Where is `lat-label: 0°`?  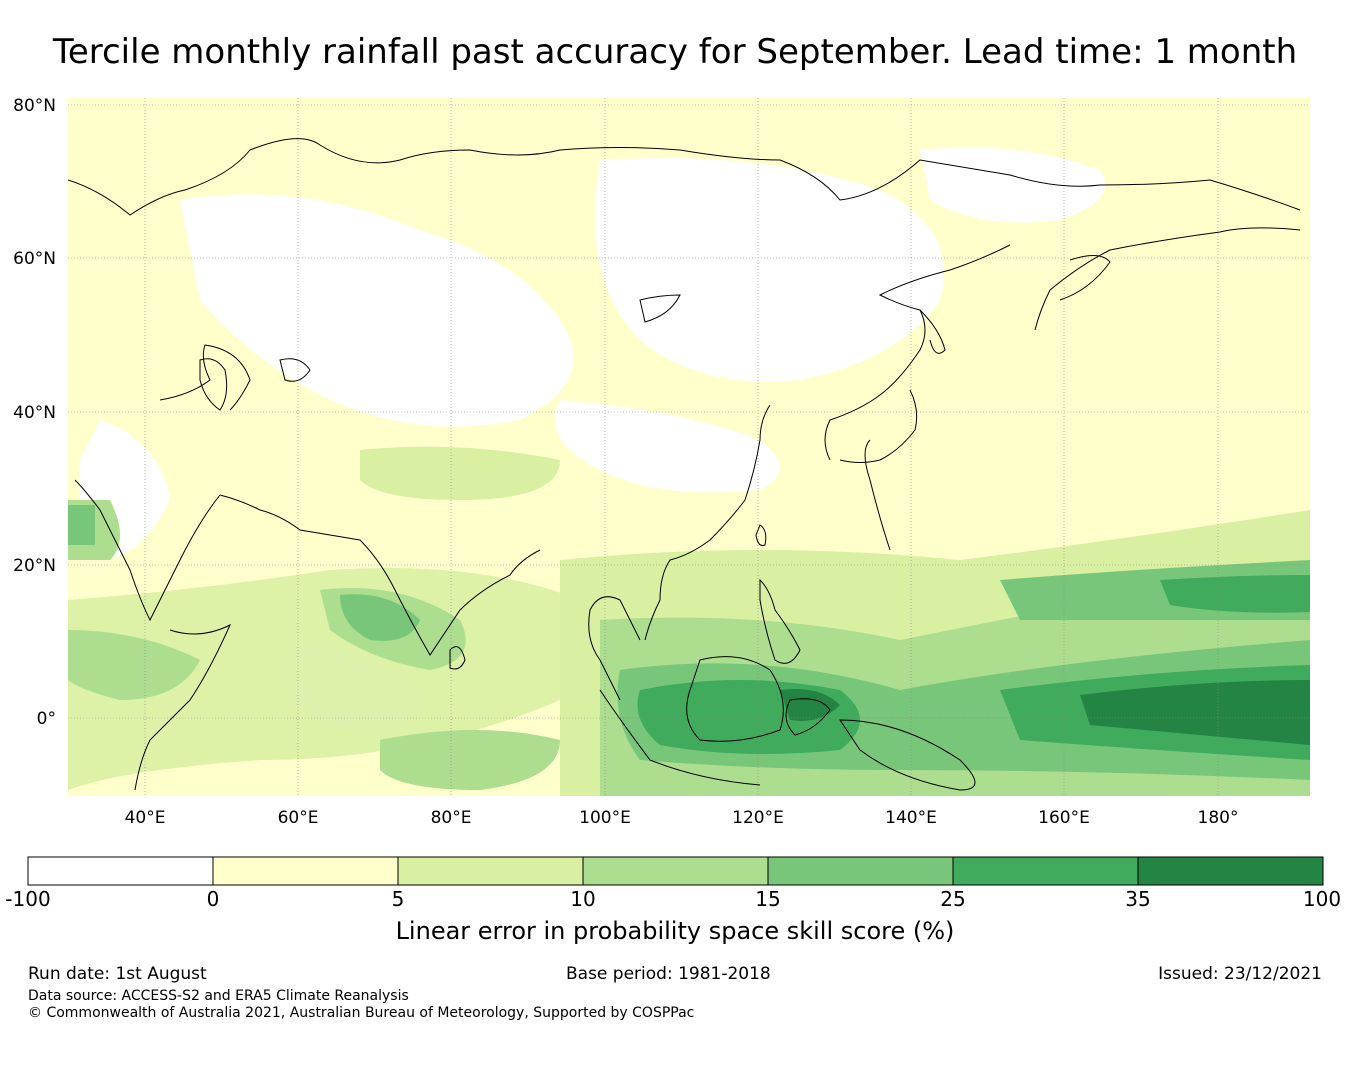 lat-label: 0° is located at coordinates (46, 719).